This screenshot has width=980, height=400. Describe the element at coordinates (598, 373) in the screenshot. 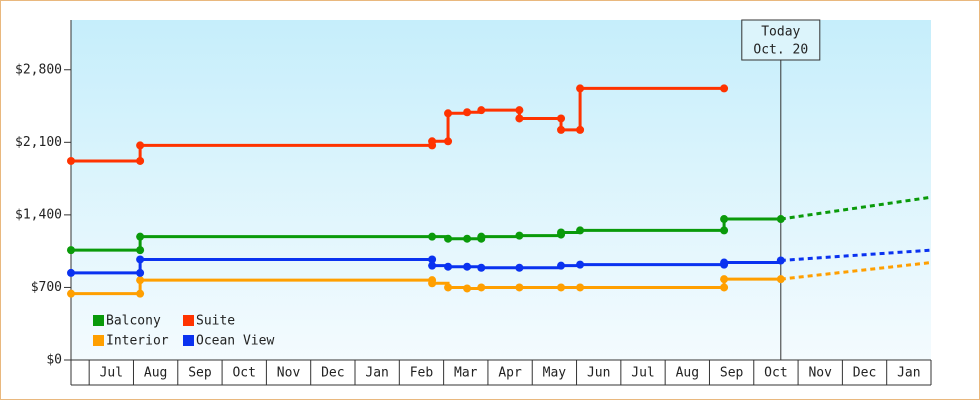

I see `x-tick-label: Jun` at that location.